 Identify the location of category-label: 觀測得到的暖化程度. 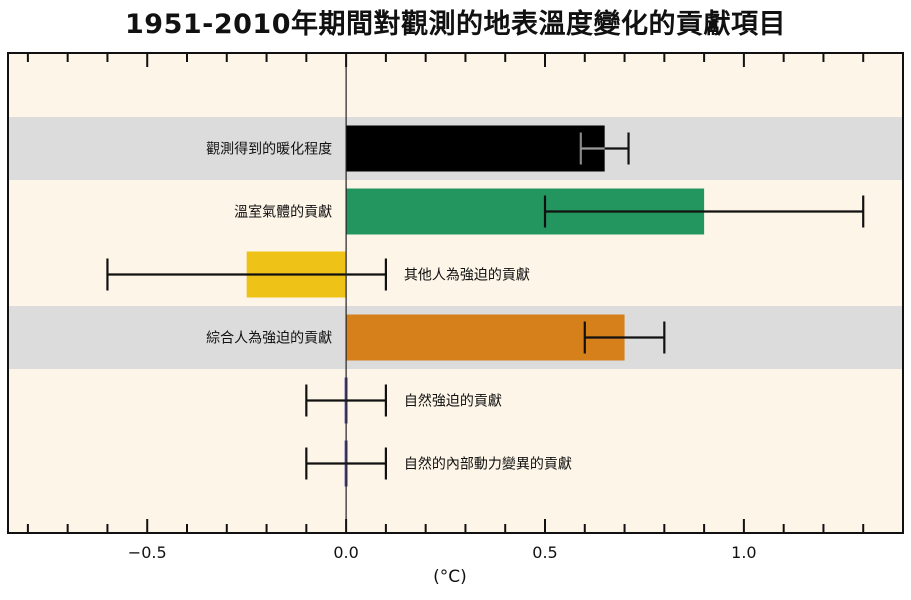
(269, 149).